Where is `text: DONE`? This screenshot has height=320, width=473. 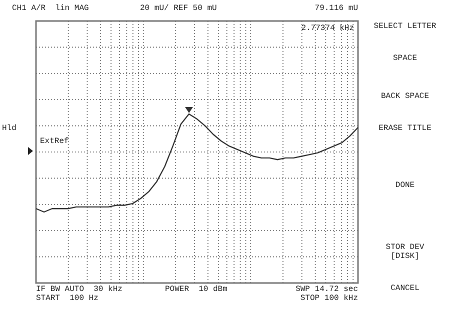
text: DONE is located at coordinates (405, 185).